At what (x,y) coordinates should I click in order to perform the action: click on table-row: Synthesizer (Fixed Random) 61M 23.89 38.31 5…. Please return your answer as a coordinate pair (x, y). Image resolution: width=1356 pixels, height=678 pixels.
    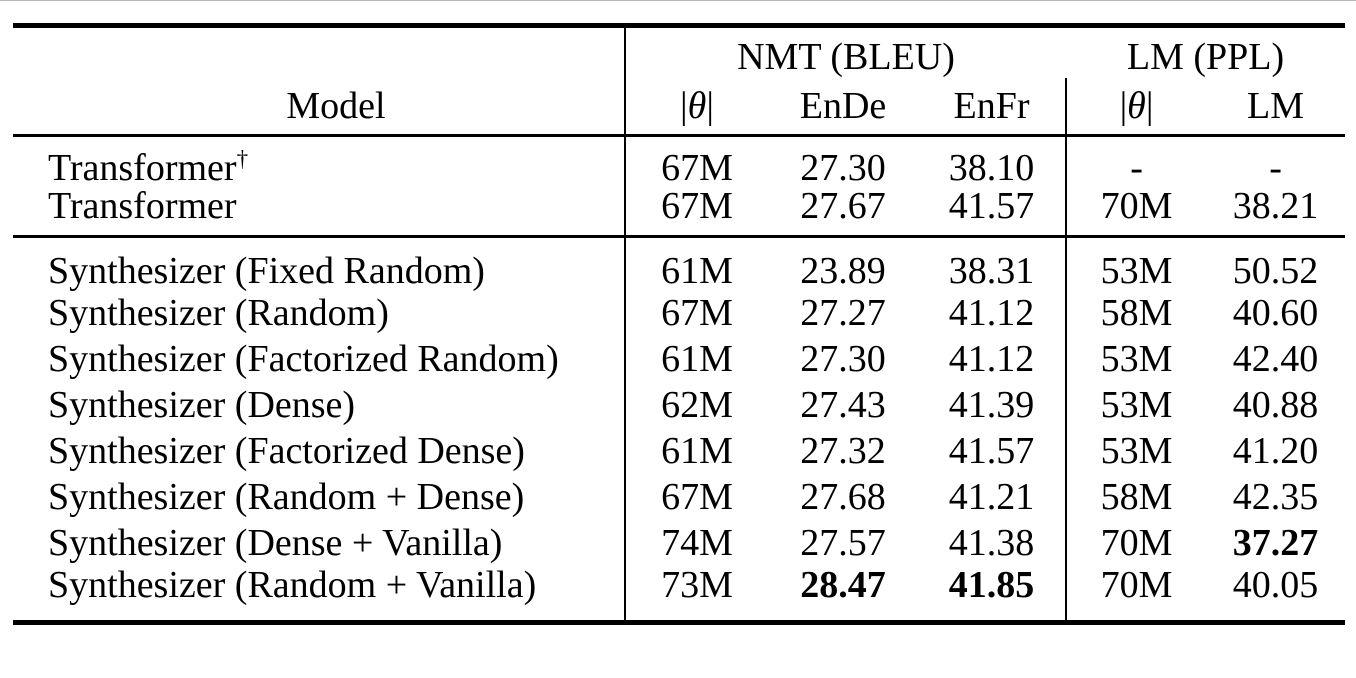
    Looking at the image, I should click on (679, 264).